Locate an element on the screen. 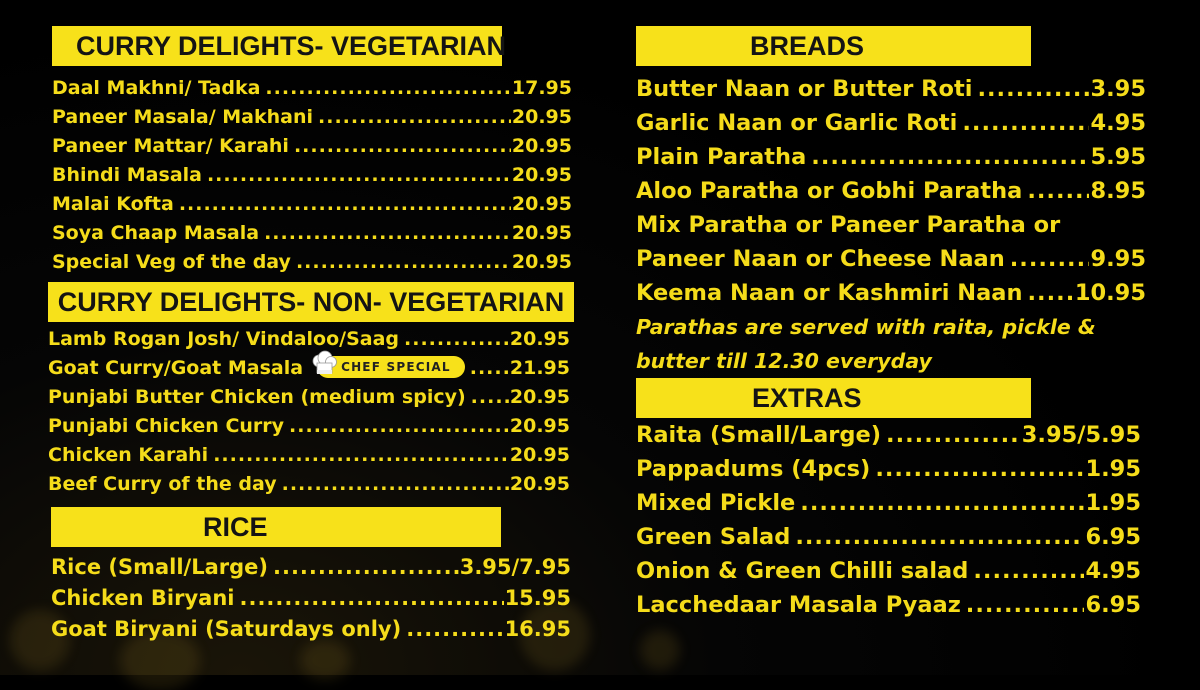  list-item: Punjabi Chicken Curry 20.95 is located at coordinates (309, 426).